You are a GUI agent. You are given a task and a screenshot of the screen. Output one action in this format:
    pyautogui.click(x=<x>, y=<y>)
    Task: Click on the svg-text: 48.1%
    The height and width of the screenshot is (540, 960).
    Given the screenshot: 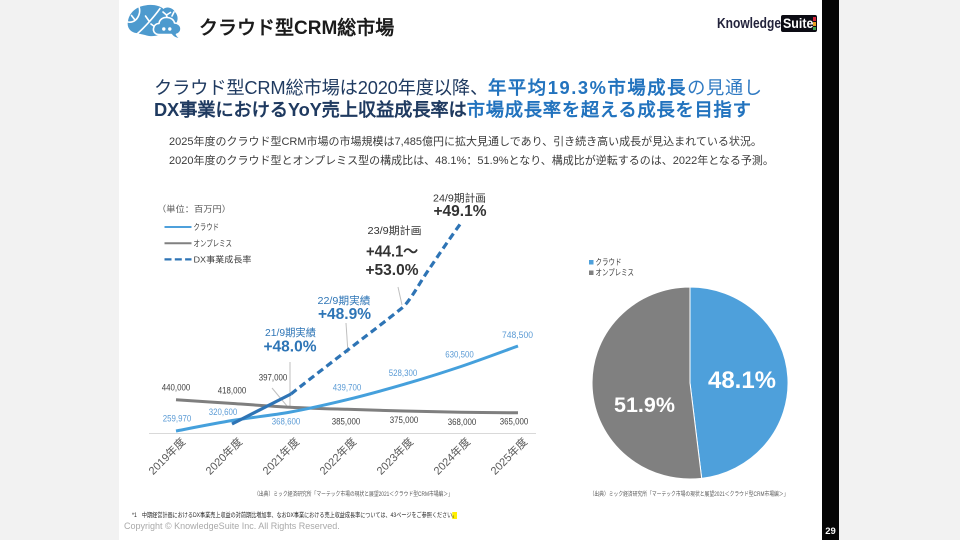 What is the action you would take?
    pyautogui.click(x=742, y=380)
    